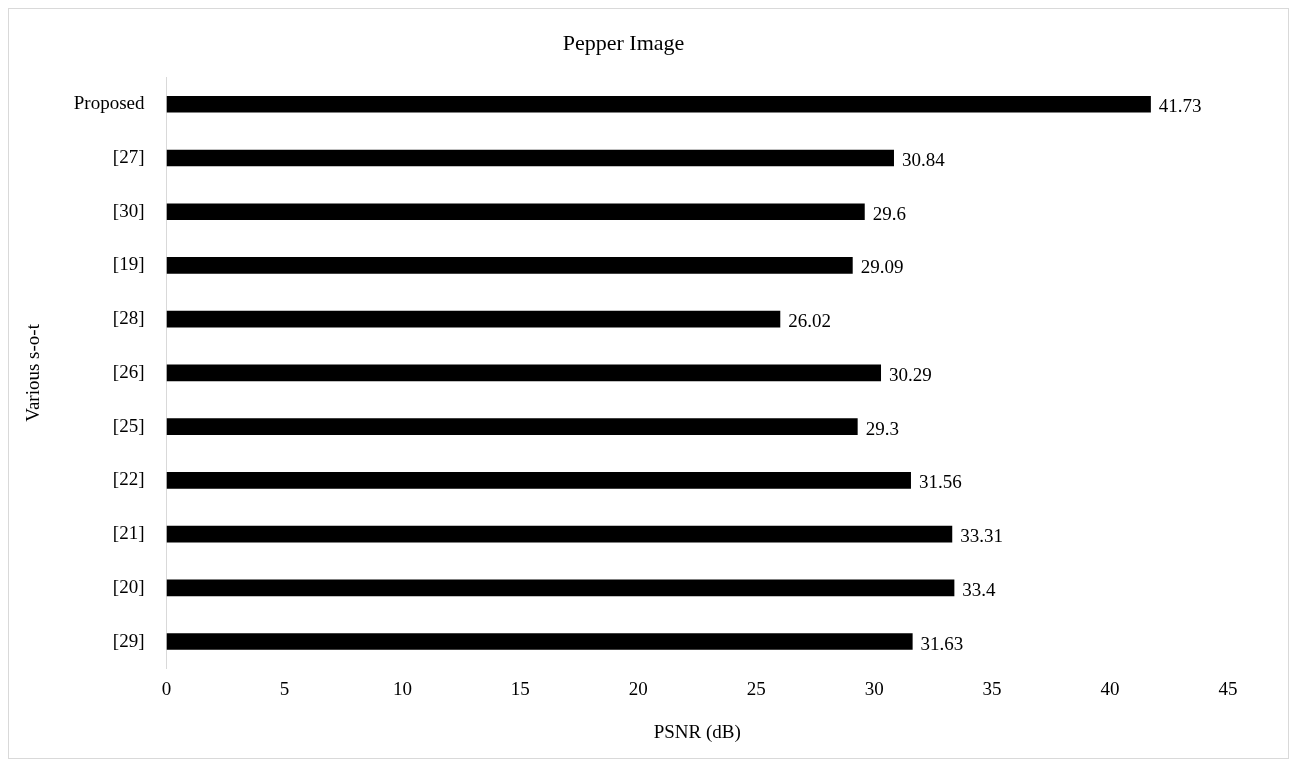  I want to click on y-tick-label: [26], so click(128, 371).